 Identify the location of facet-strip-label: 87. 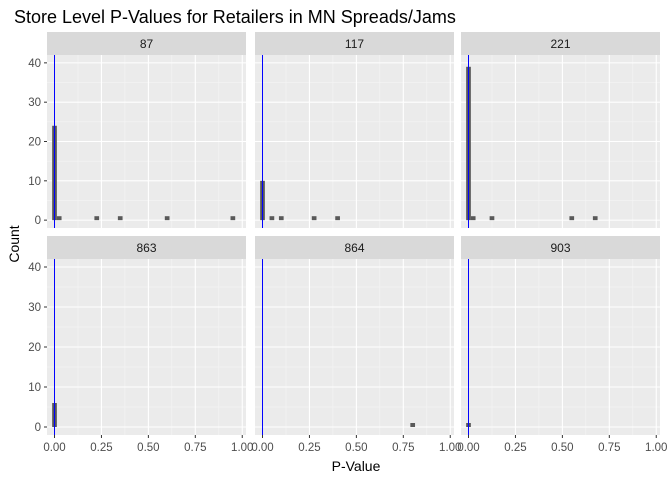
(147, 44).